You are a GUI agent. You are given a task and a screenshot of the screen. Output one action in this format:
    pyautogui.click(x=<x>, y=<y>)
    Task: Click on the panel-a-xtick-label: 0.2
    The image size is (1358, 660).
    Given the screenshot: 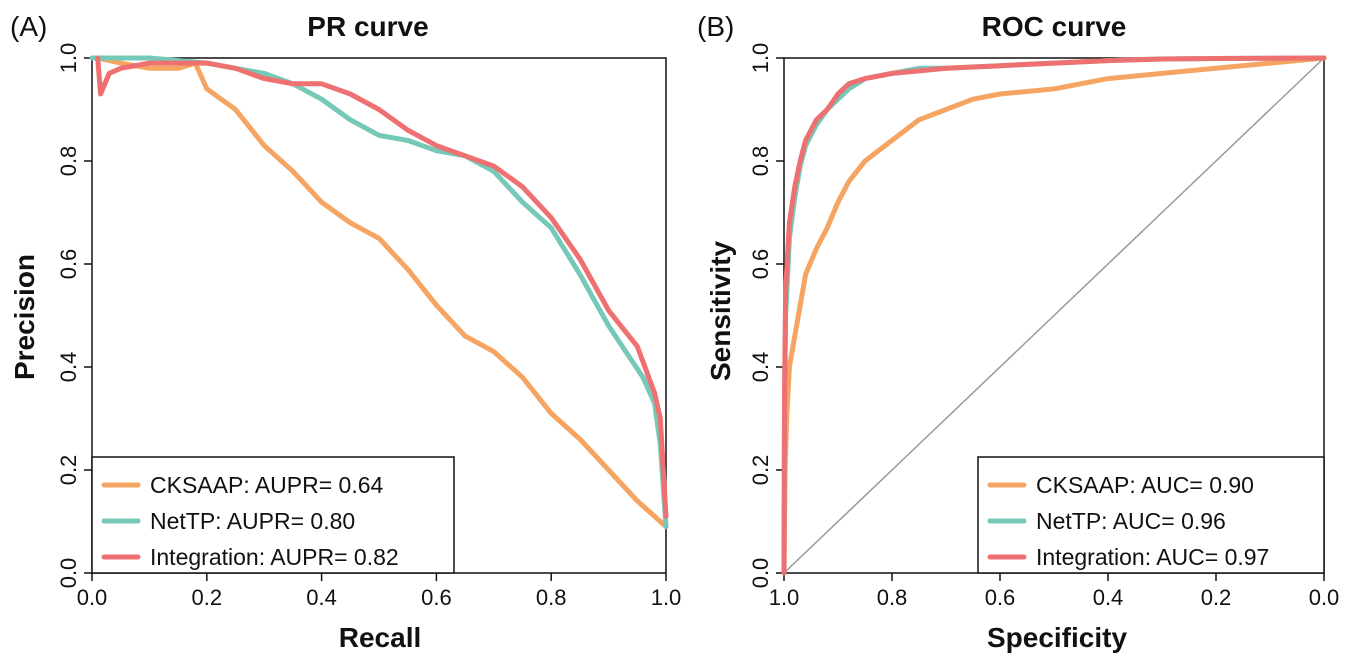 What is the action you would take?
    pyautogui.click(x=207, y=597)
    